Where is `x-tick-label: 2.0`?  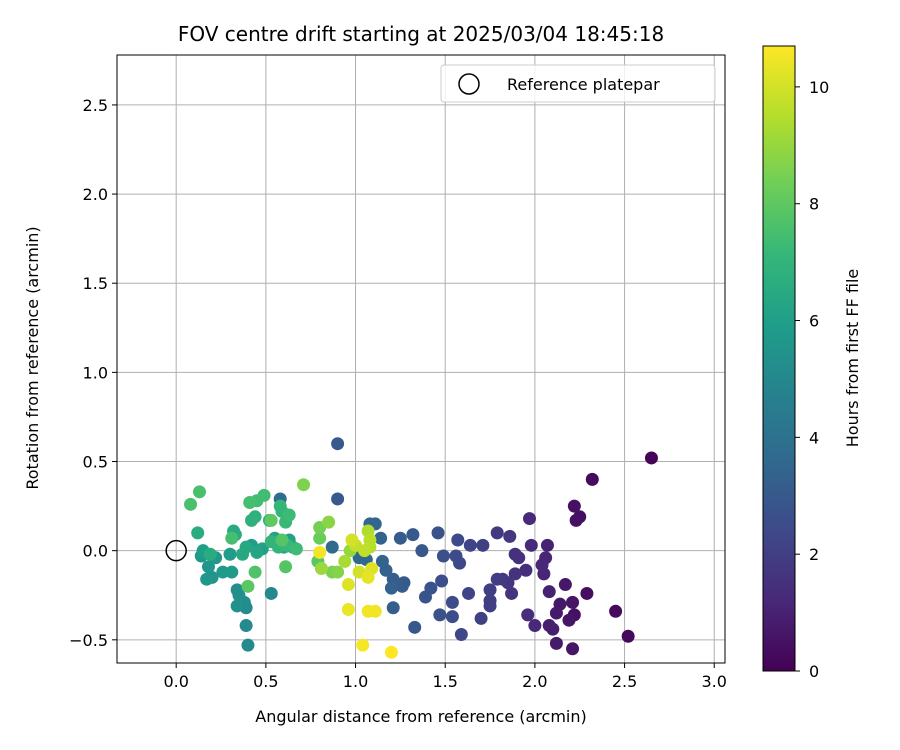 x-tick-label: 2.0 is located at coordinates (534, 681).